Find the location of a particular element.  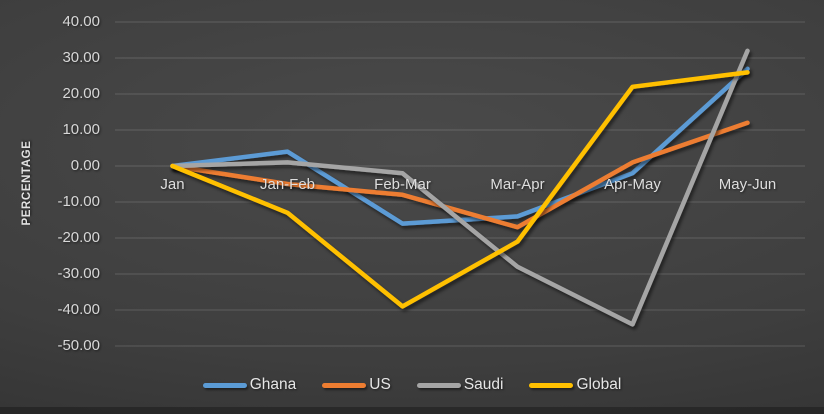

x-axis-label: May-Jun is located at coordinates (747, 184).